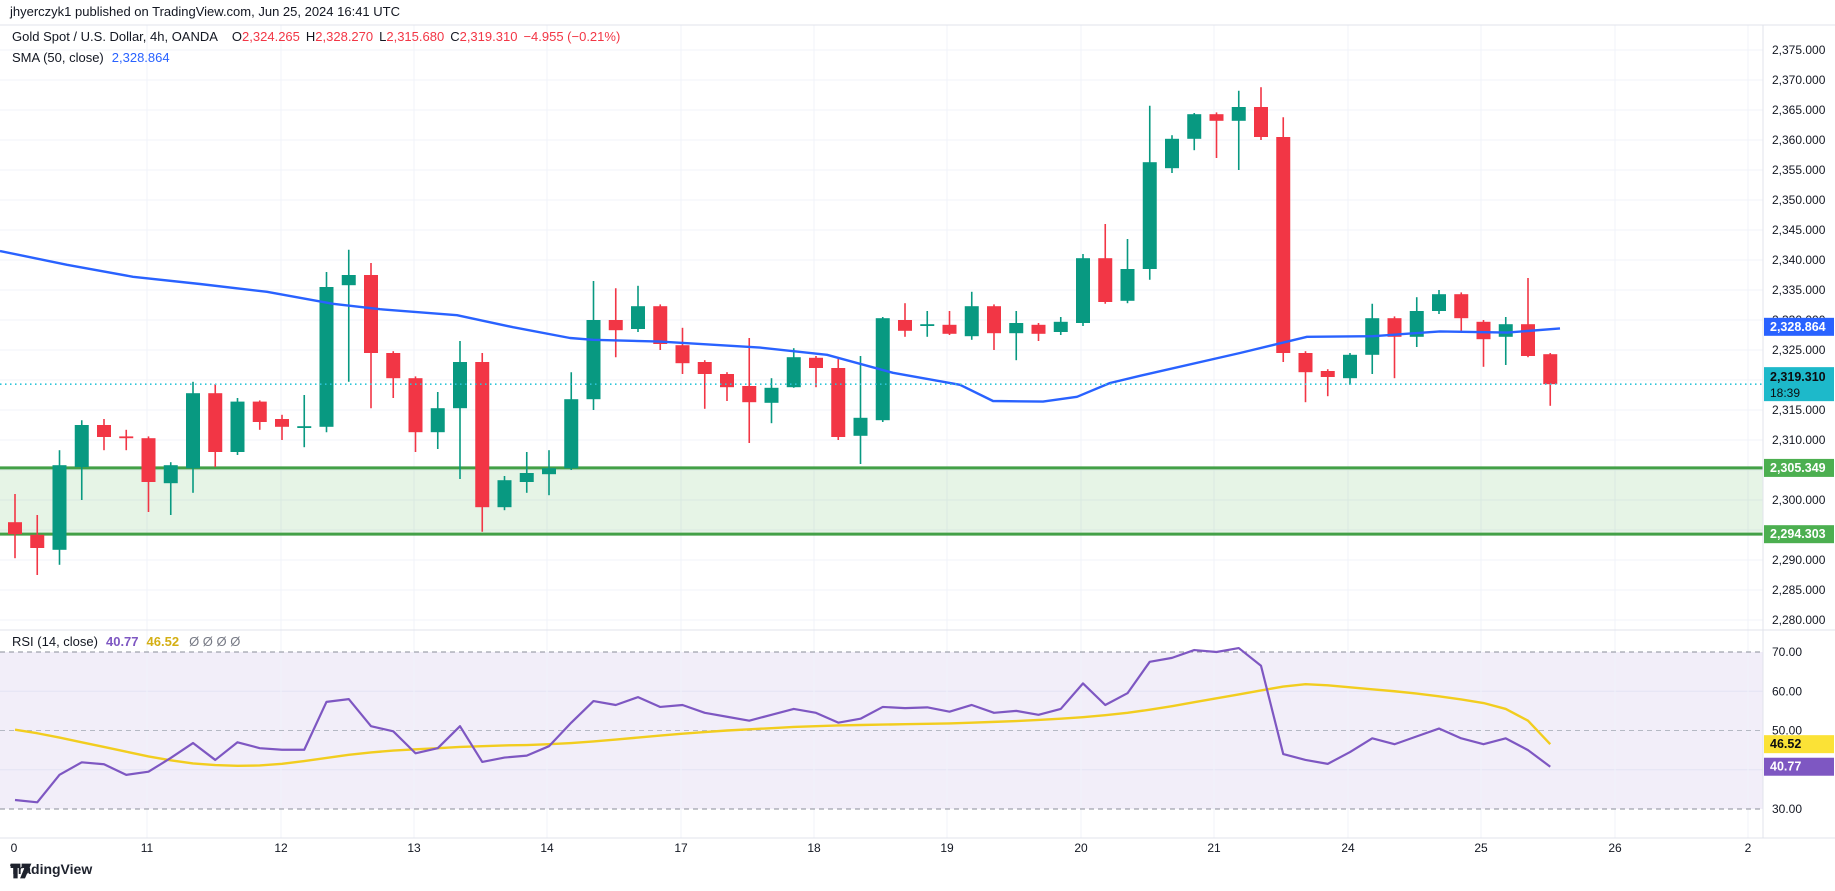 The image size is (1835, 891). Describe the element at coordinates (1799, 140) in the screenshot. I see `svg-text: 2,360.000` at that location.